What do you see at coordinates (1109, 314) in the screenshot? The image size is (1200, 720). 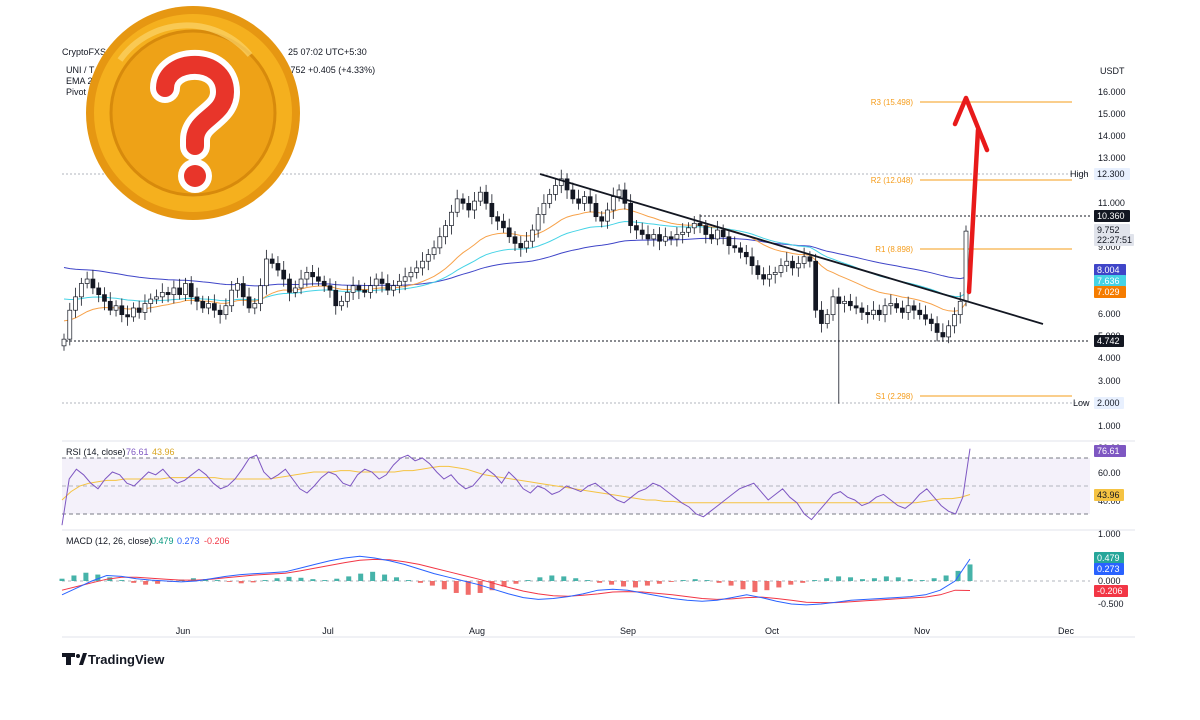 I see `price-axis-tick: 6.000` at bounding box center [1109, 314].